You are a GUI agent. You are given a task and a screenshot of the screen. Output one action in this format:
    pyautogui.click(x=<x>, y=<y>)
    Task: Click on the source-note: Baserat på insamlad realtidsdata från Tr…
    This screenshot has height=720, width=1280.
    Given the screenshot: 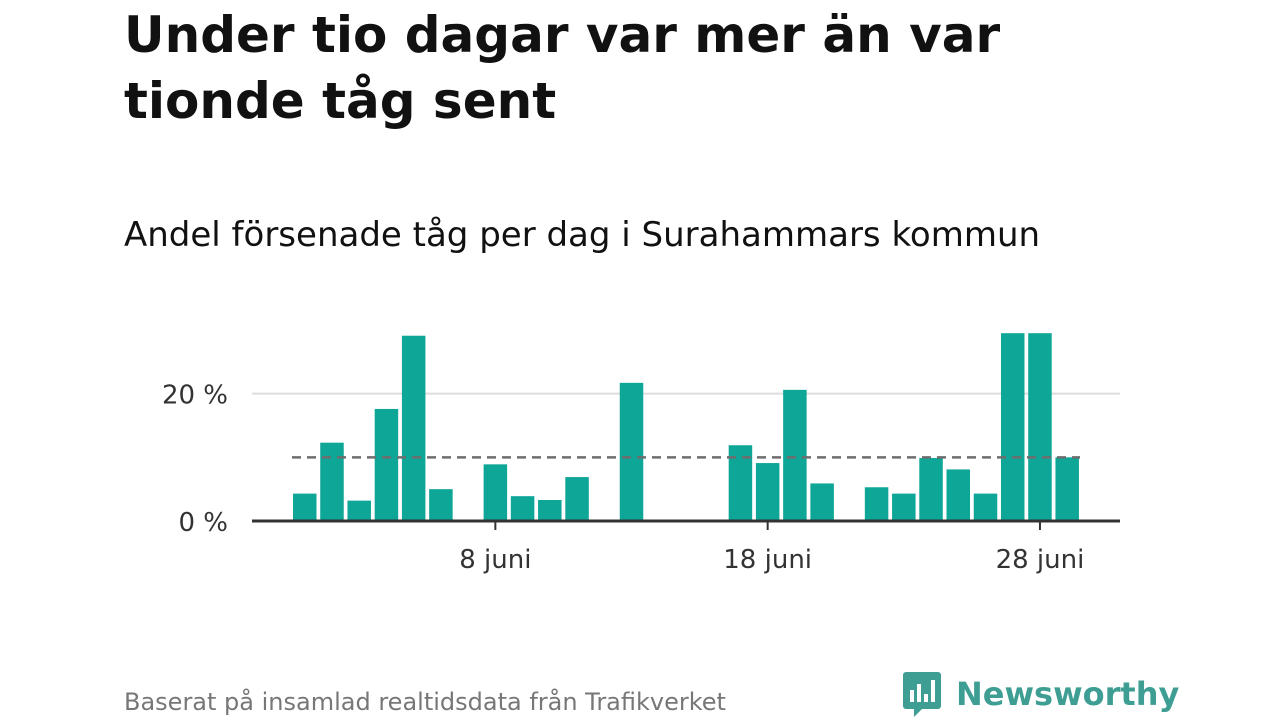 What is the action you would take?
    pyautogui.click(x=425, y=702)
    